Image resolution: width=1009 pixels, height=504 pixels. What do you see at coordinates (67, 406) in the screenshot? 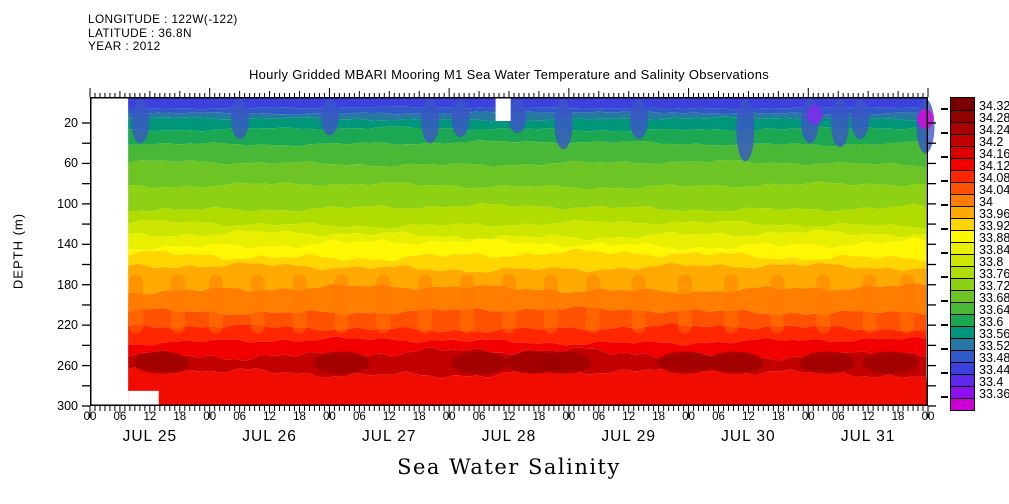
I see `depth-tick-label: 300` at bounding box center [67, 406].